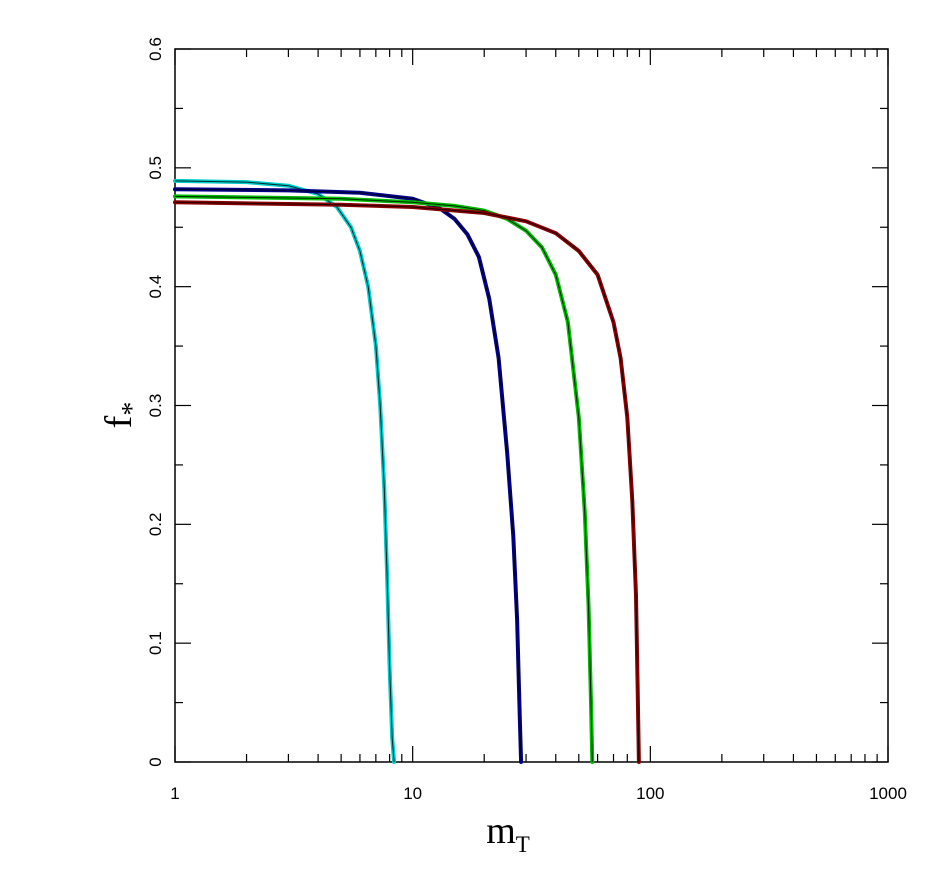 This screenshot has width=950, height=877. Describe the element at coordinates (523, 844) in the screenshot. I see `x-axis-label-subscript: T` at that location.